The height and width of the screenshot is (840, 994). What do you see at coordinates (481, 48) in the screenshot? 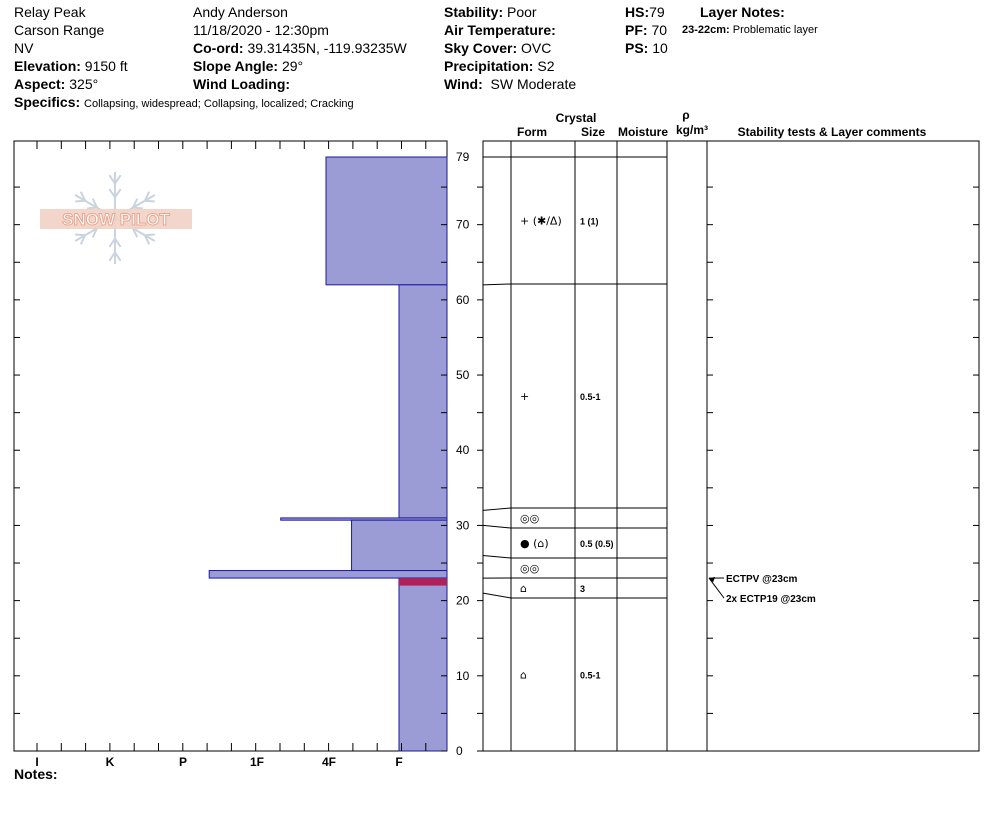
I see `sky-label: Sky Cover:` at bounding box center [481, 48].